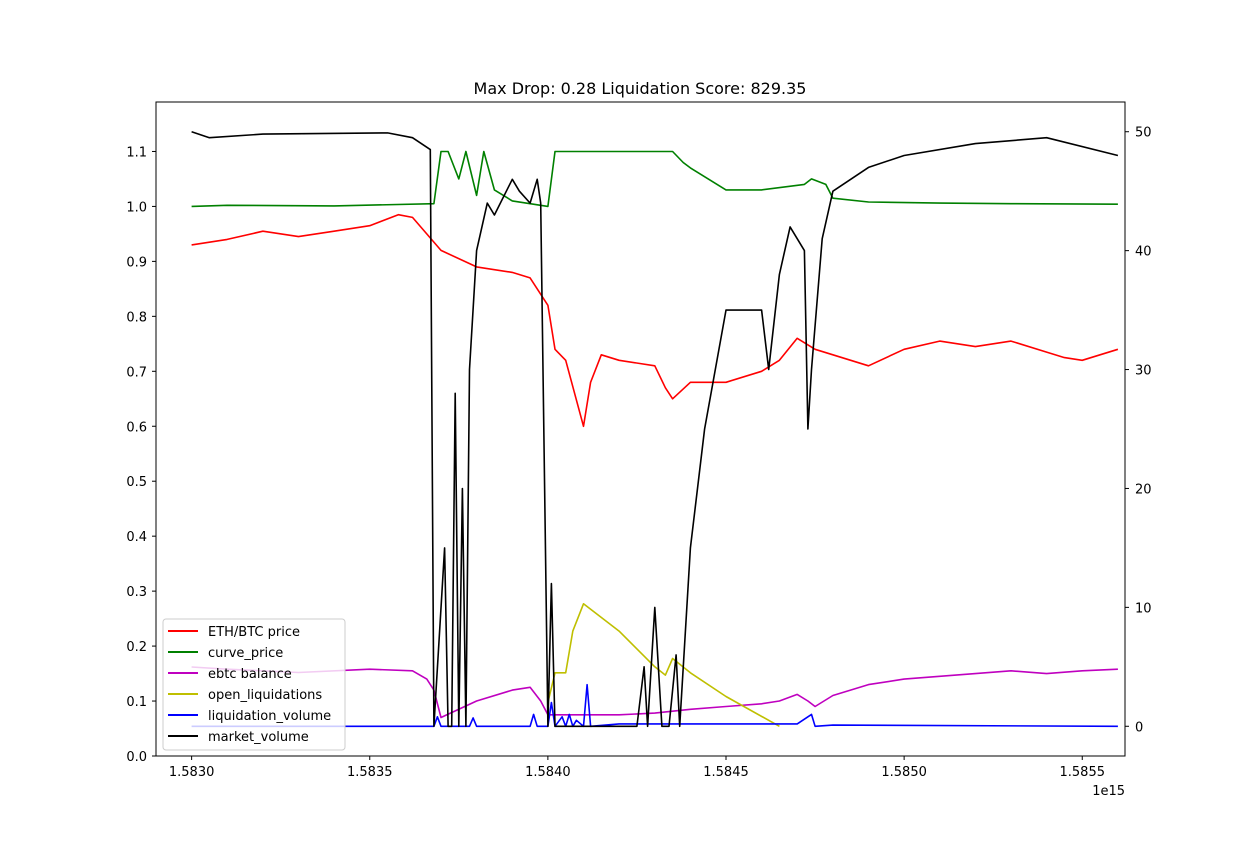 The height and width of the screenshot is (850, 1250). Describe the element at coordinates (1139, 727) in the screenshot. I see `y-right-tick-label: 0` at that location.